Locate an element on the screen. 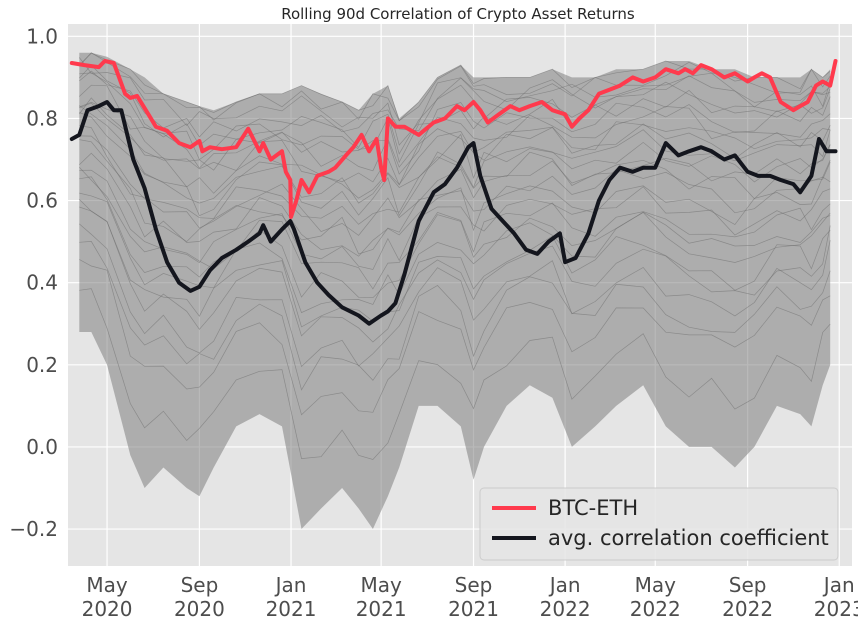 This screenshot has width=858, height=627. legend-box is located at coordinates (659, 524).